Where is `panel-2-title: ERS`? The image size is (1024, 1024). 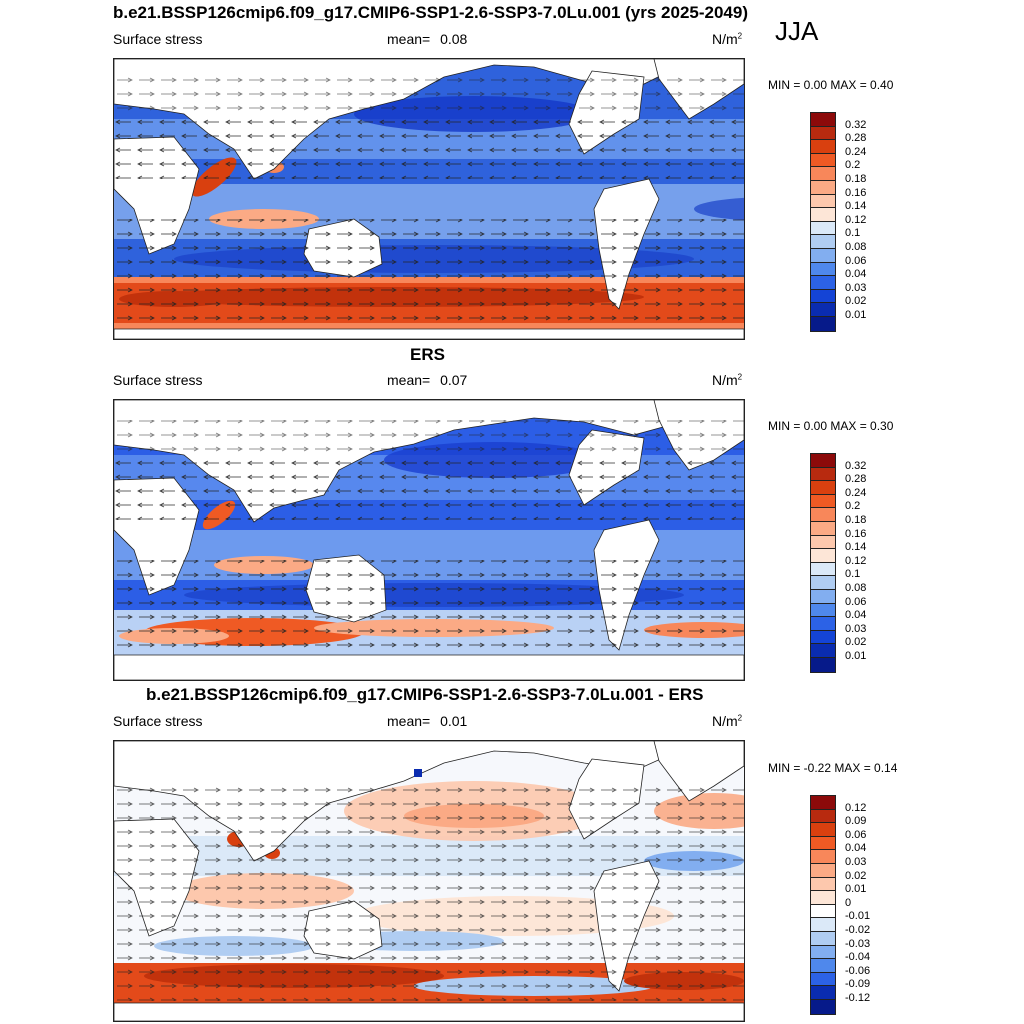
panel-2-title: ERS is located at coordinates (427, 354).